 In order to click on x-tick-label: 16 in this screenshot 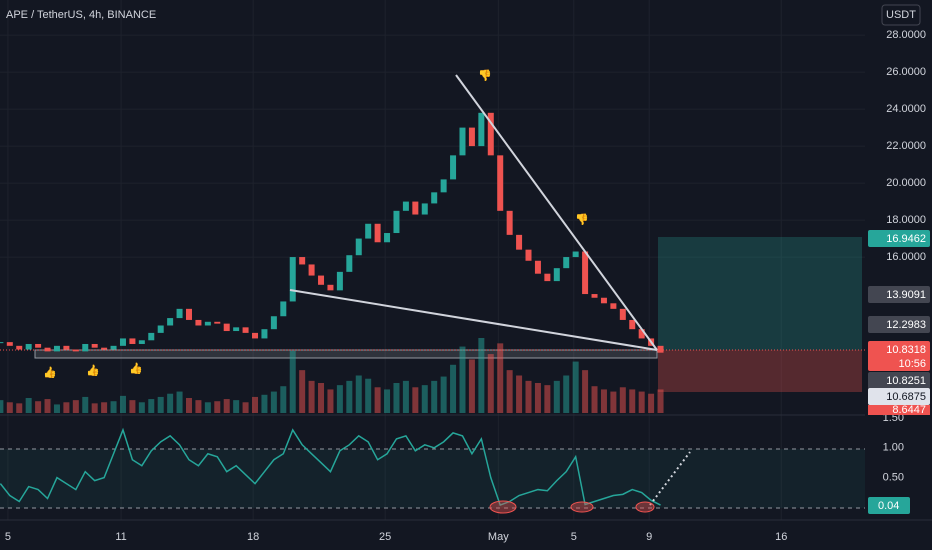, I will do `click(781, 537)`.